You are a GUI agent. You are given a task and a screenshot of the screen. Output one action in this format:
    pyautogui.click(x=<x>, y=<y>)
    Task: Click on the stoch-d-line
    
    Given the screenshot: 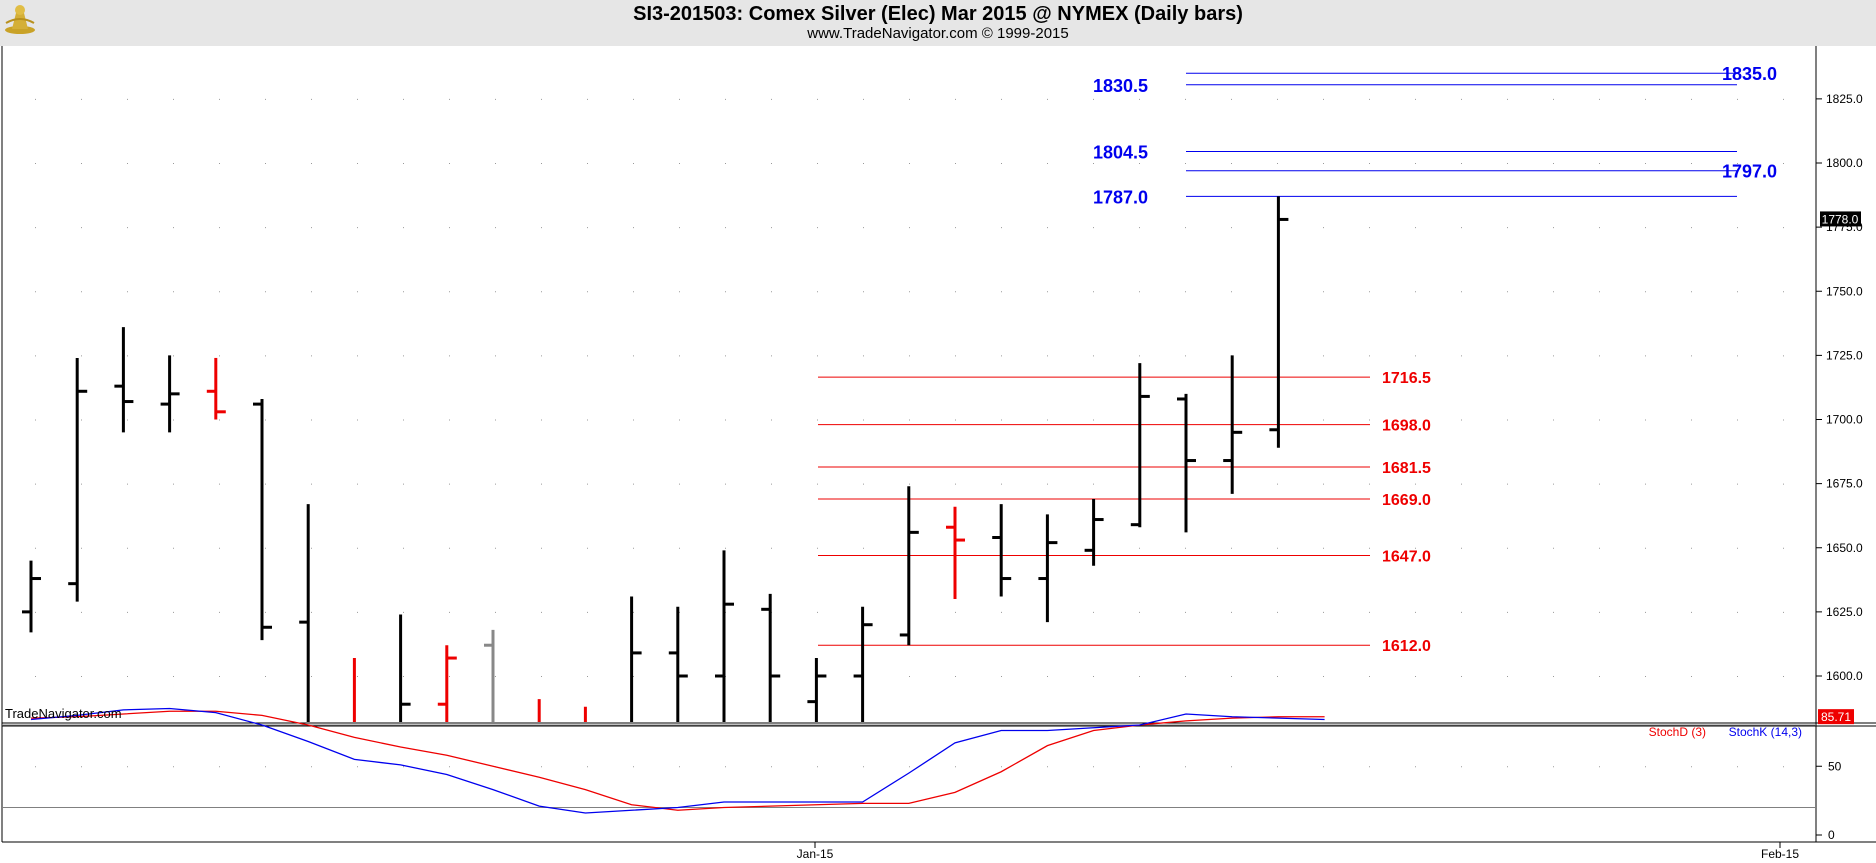 What is the action you would take?
    pyautogui.click(x=677, y=760)
    